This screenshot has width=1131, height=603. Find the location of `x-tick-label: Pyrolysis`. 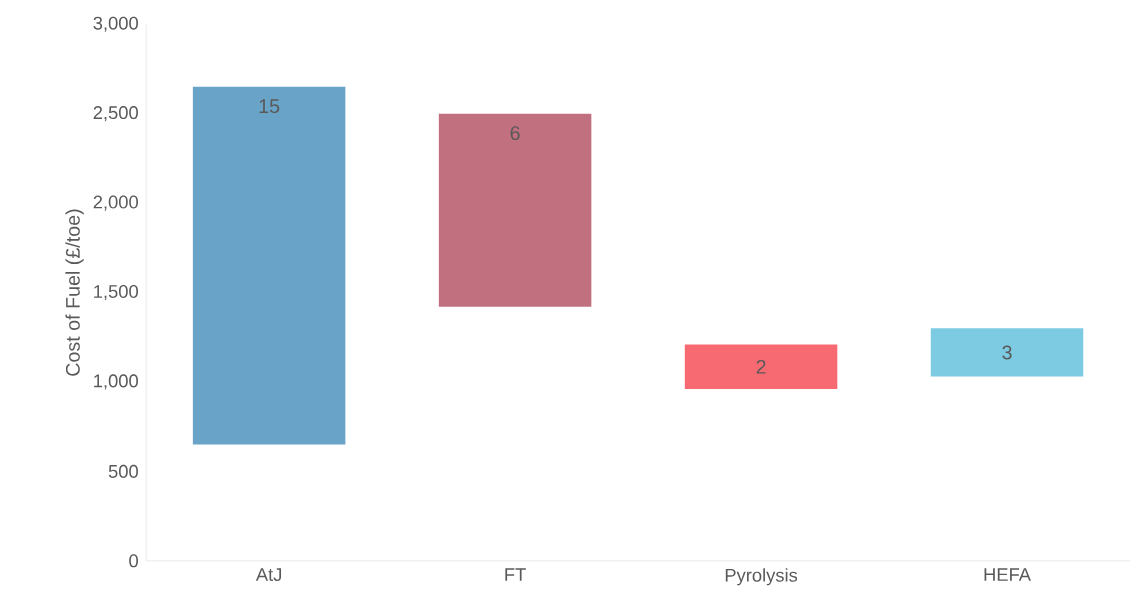

x-tick-label: Pyrolysis is located at coordinates (761, 577).